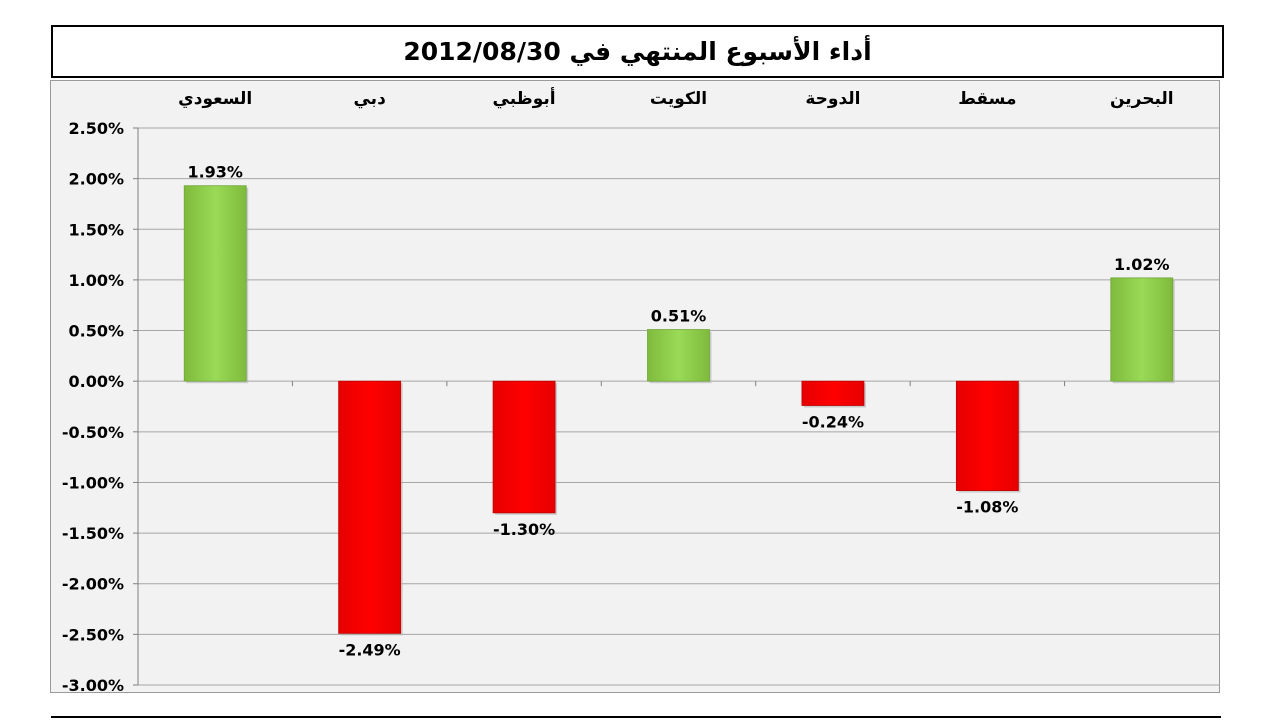 The height and width of the screenshot is (722, 1267). Describe the element at coordinates (96, 179) in the screenshot. I see `y-tick-label: 2.00%` at that location.